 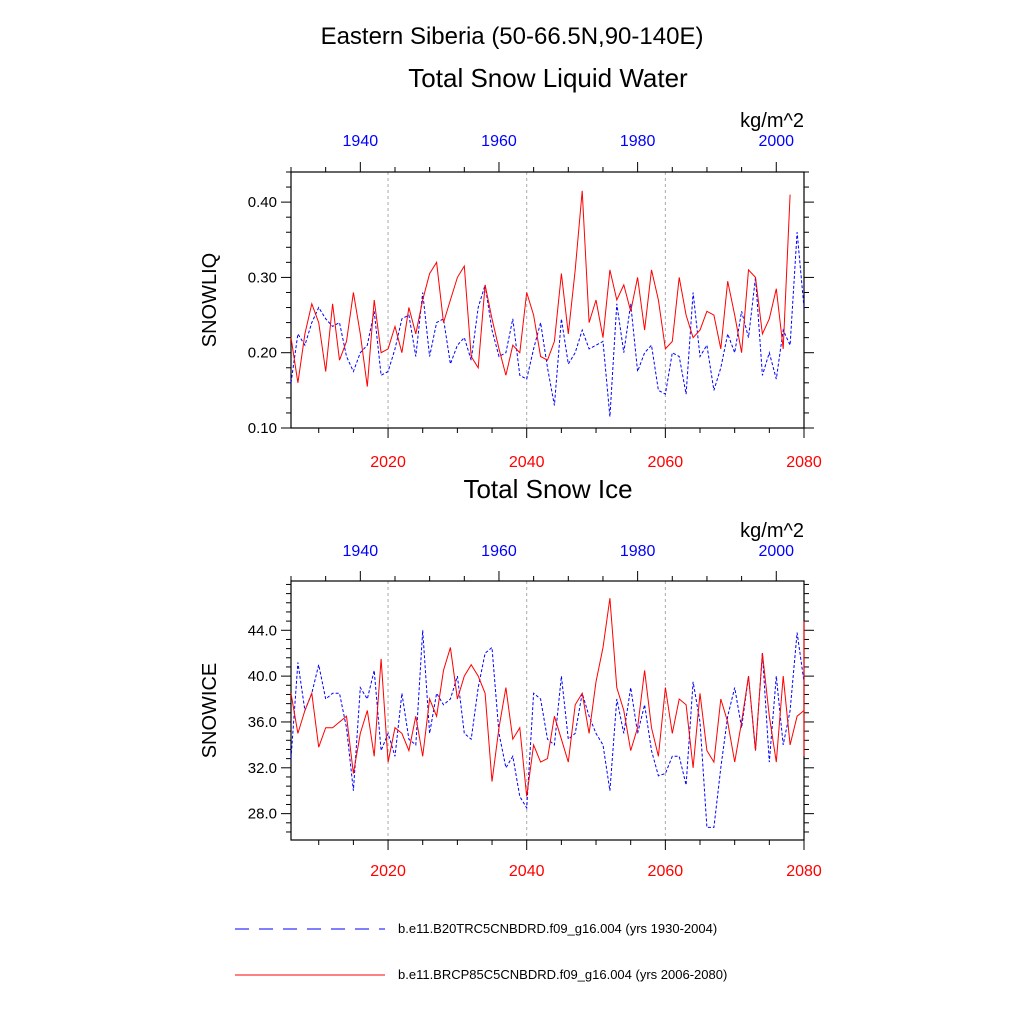 I want to click on y-tick-label: 28.0, so click(x=262, y=814).